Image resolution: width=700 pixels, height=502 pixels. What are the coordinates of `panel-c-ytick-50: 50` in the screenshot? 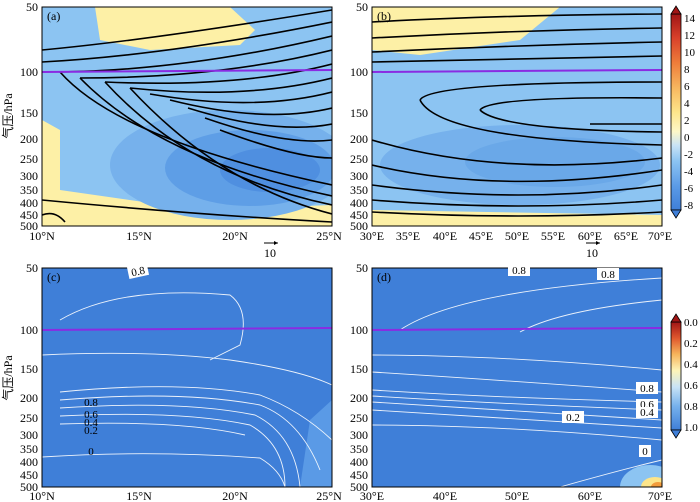 It's located at (32, 268).